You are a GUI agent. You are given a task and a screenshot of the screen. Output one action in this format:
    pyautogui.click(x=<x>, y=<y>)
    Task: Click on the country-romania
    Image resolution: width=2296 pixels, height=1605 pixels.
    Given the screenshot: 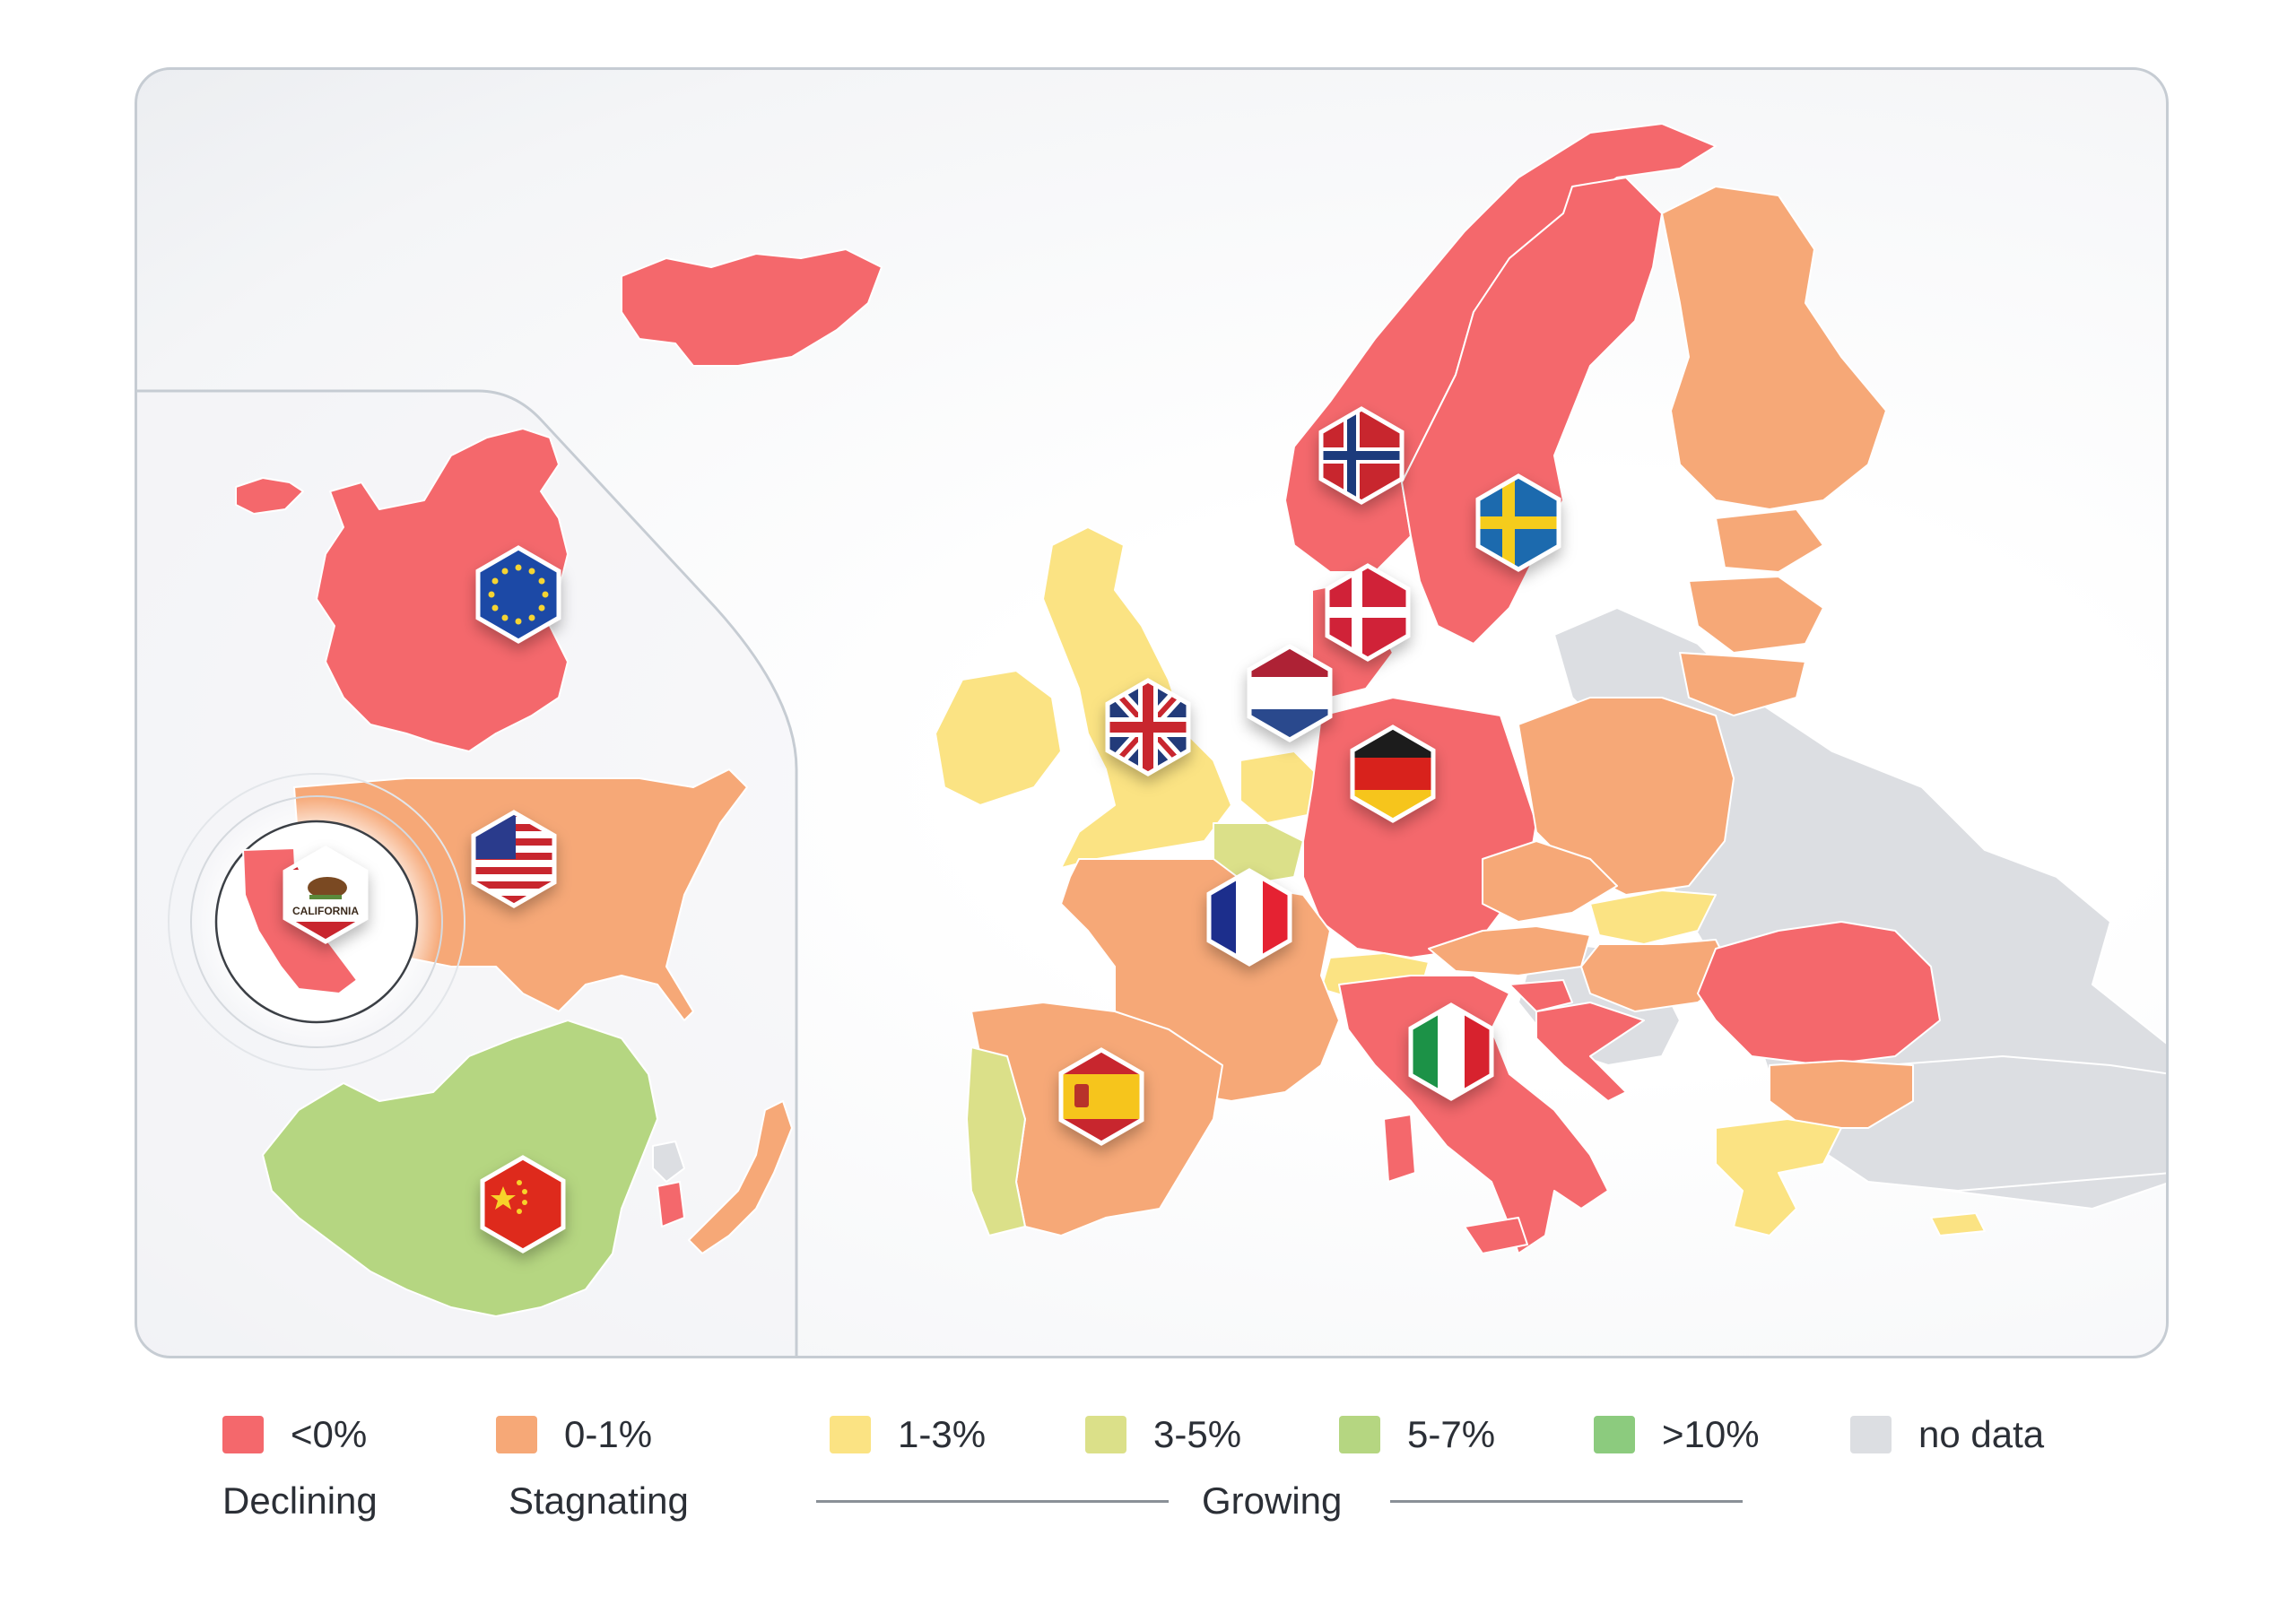 What is the action you would take?
    pyautogui.click(x=1819, y=993)
    